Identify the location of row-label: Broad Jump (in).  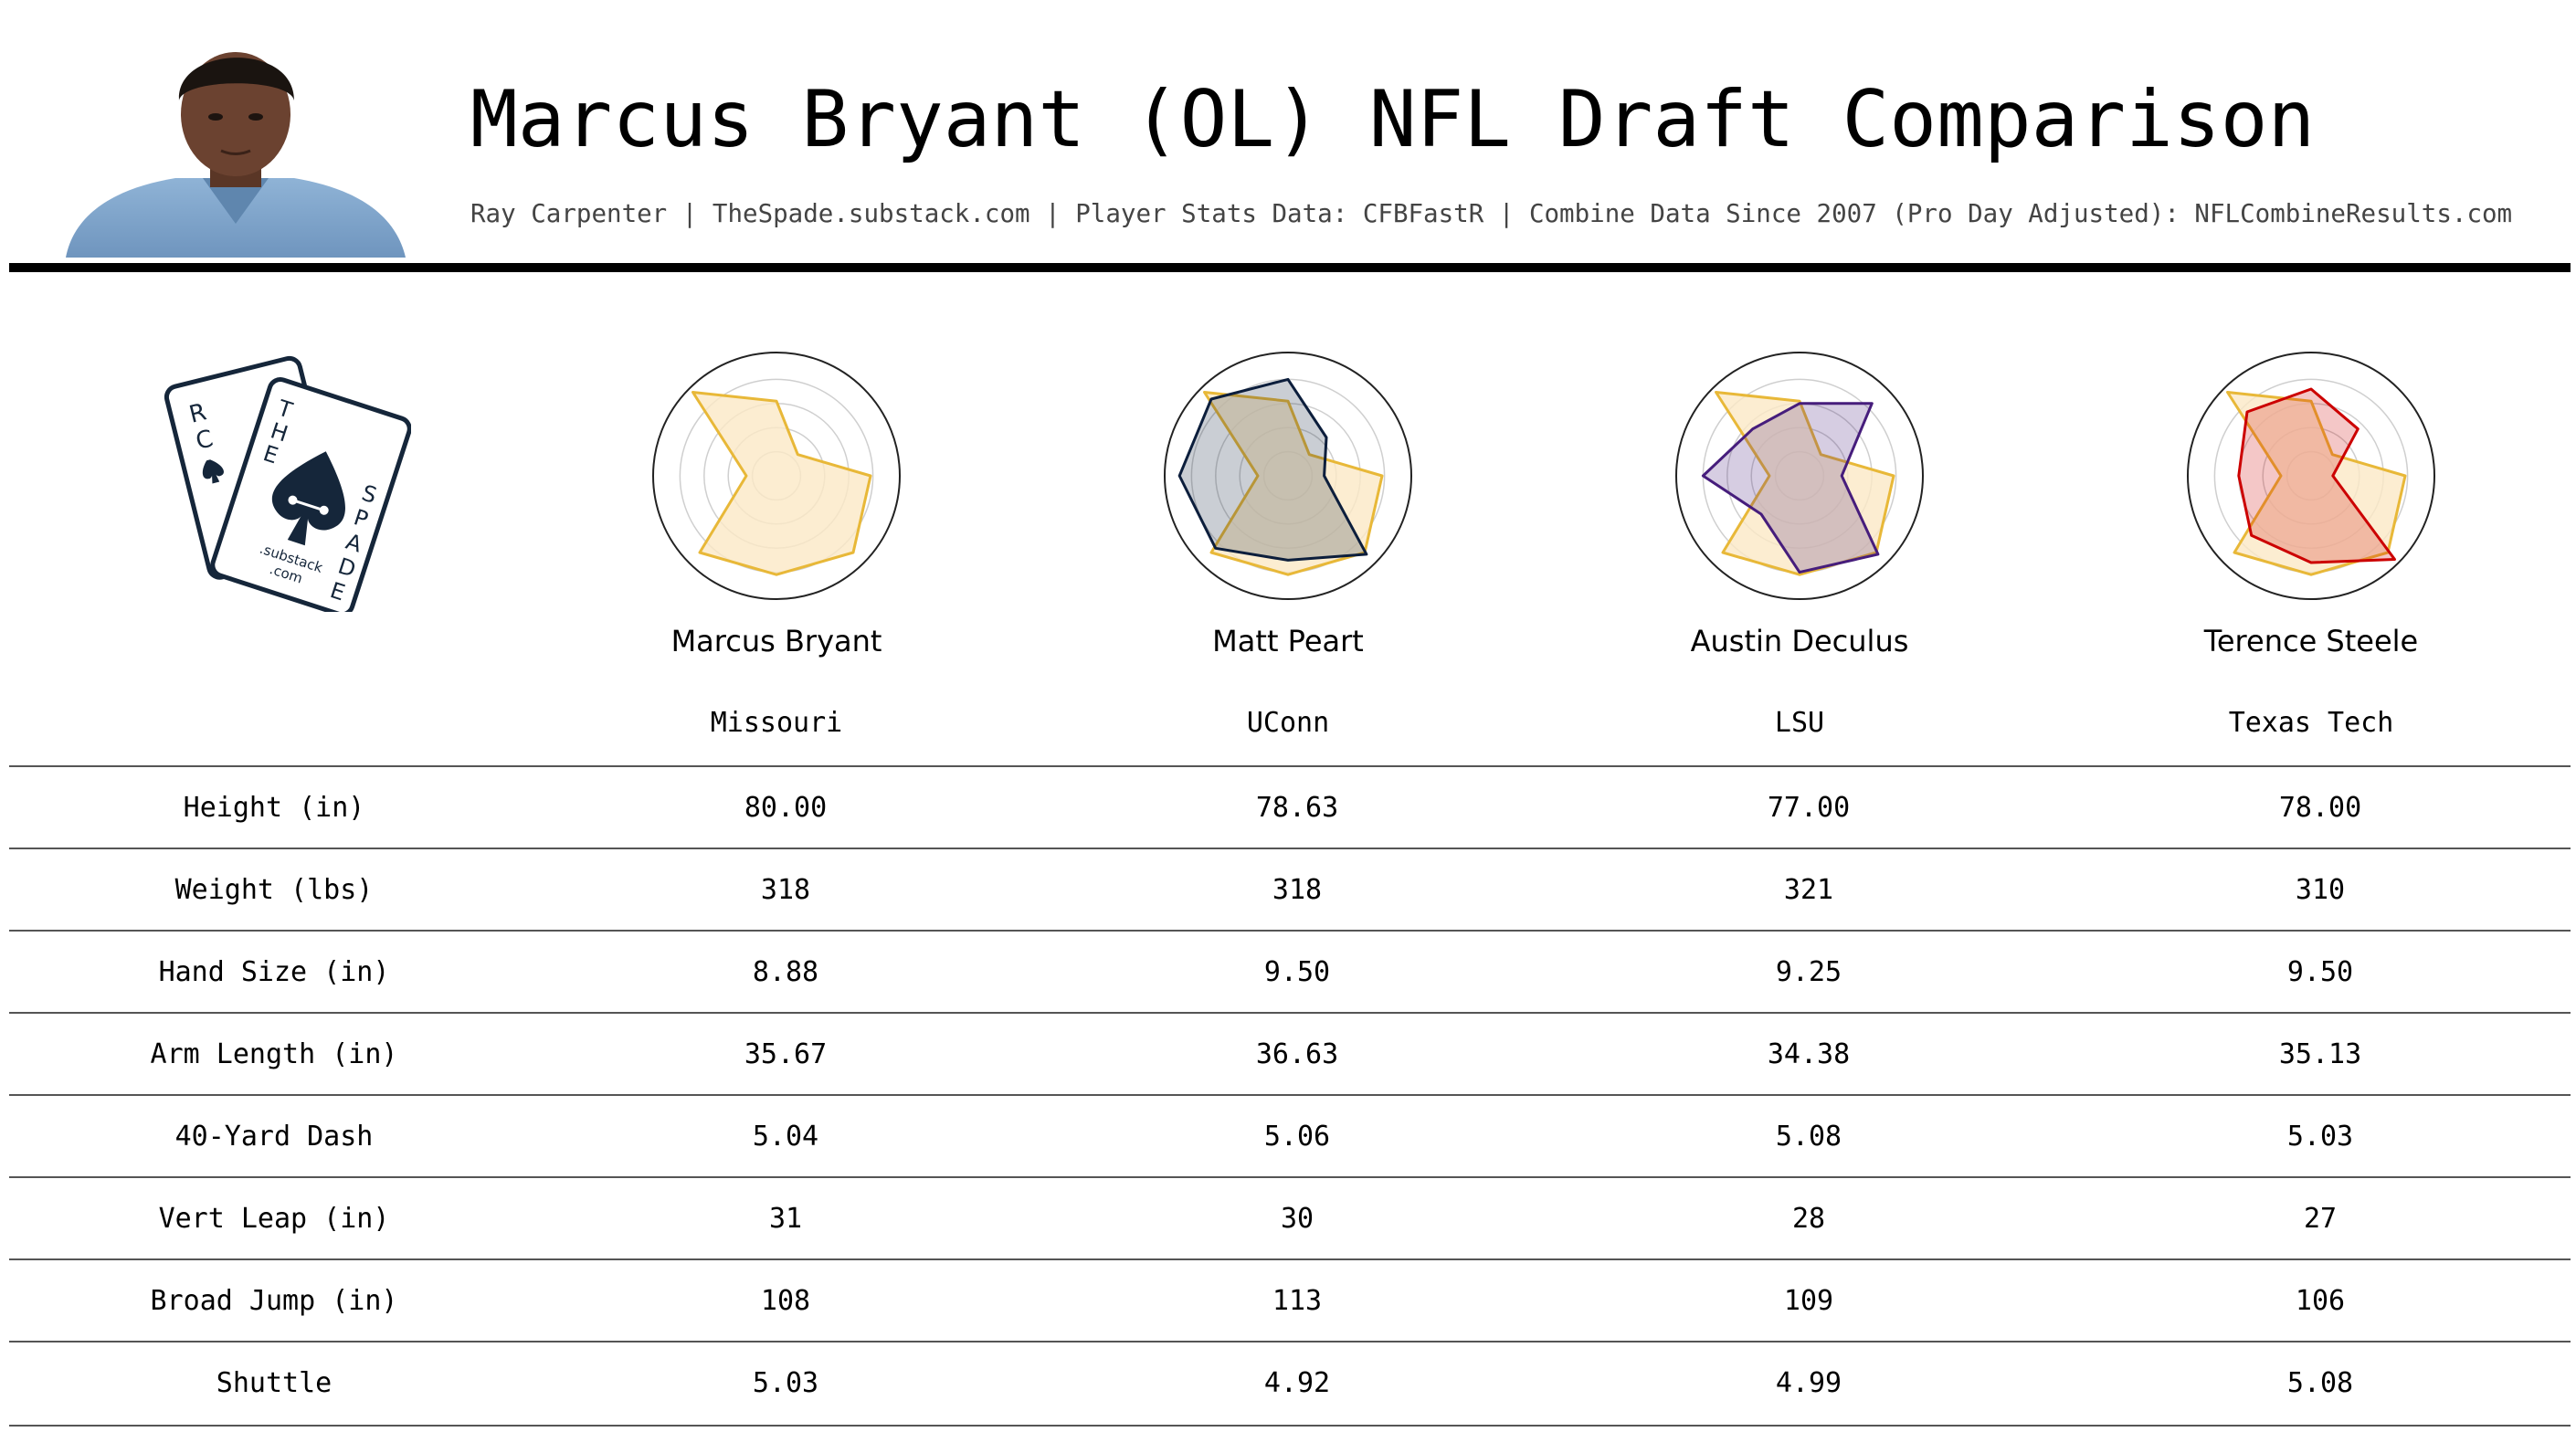
(274, 1301).